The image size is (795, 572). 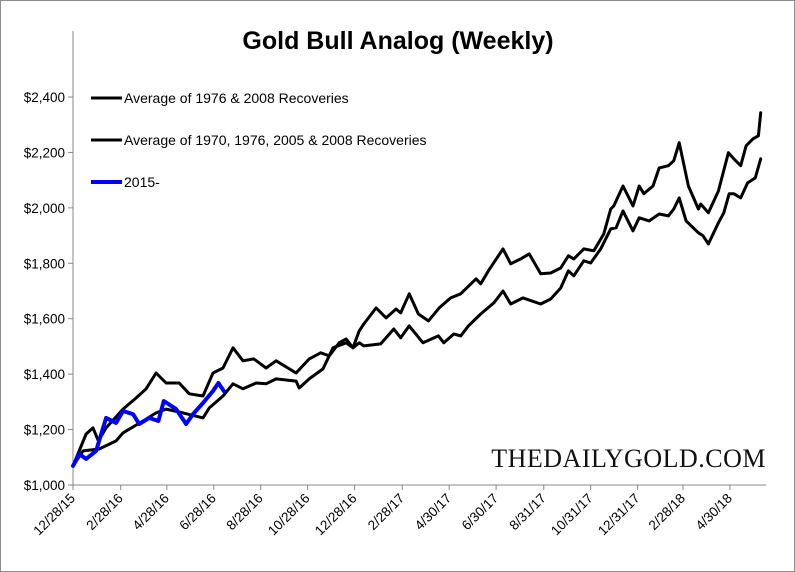 I want to click on legend-label-3: 2015-, so click(x=142, y=182).